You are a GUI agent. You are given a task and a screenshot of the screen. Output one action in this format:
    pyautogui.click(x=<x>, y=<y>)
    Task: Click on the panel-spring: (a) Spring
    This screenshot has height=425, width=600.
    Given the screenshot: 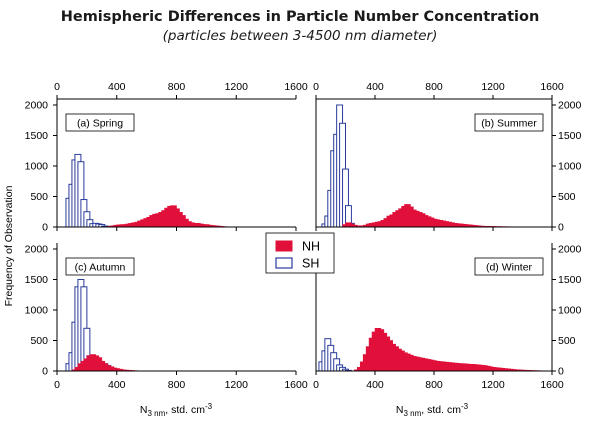 What is the action you would take?
    pyautogui.click(x=176, y=163)
    